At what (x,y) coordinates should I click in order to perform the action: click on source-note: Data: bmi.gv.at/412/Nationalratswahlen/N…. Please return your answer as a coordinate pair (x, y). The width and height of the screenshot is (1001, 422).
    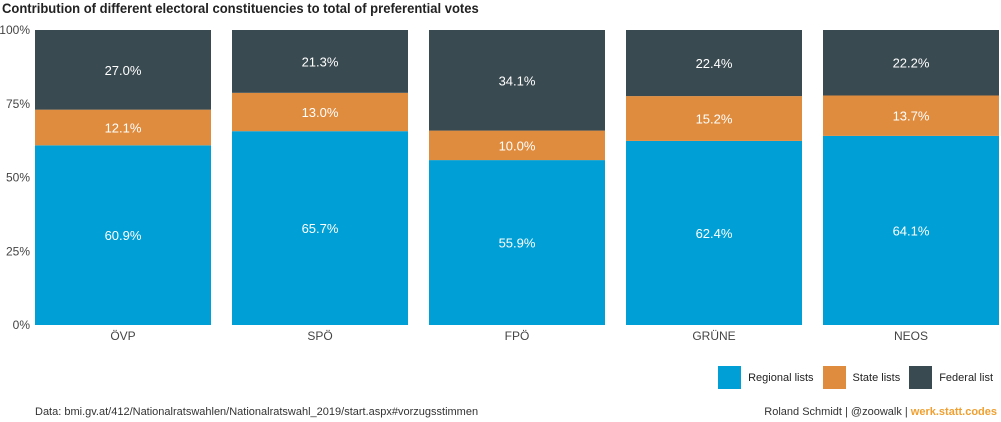
    Looking at the image, I should click on (257, 412).